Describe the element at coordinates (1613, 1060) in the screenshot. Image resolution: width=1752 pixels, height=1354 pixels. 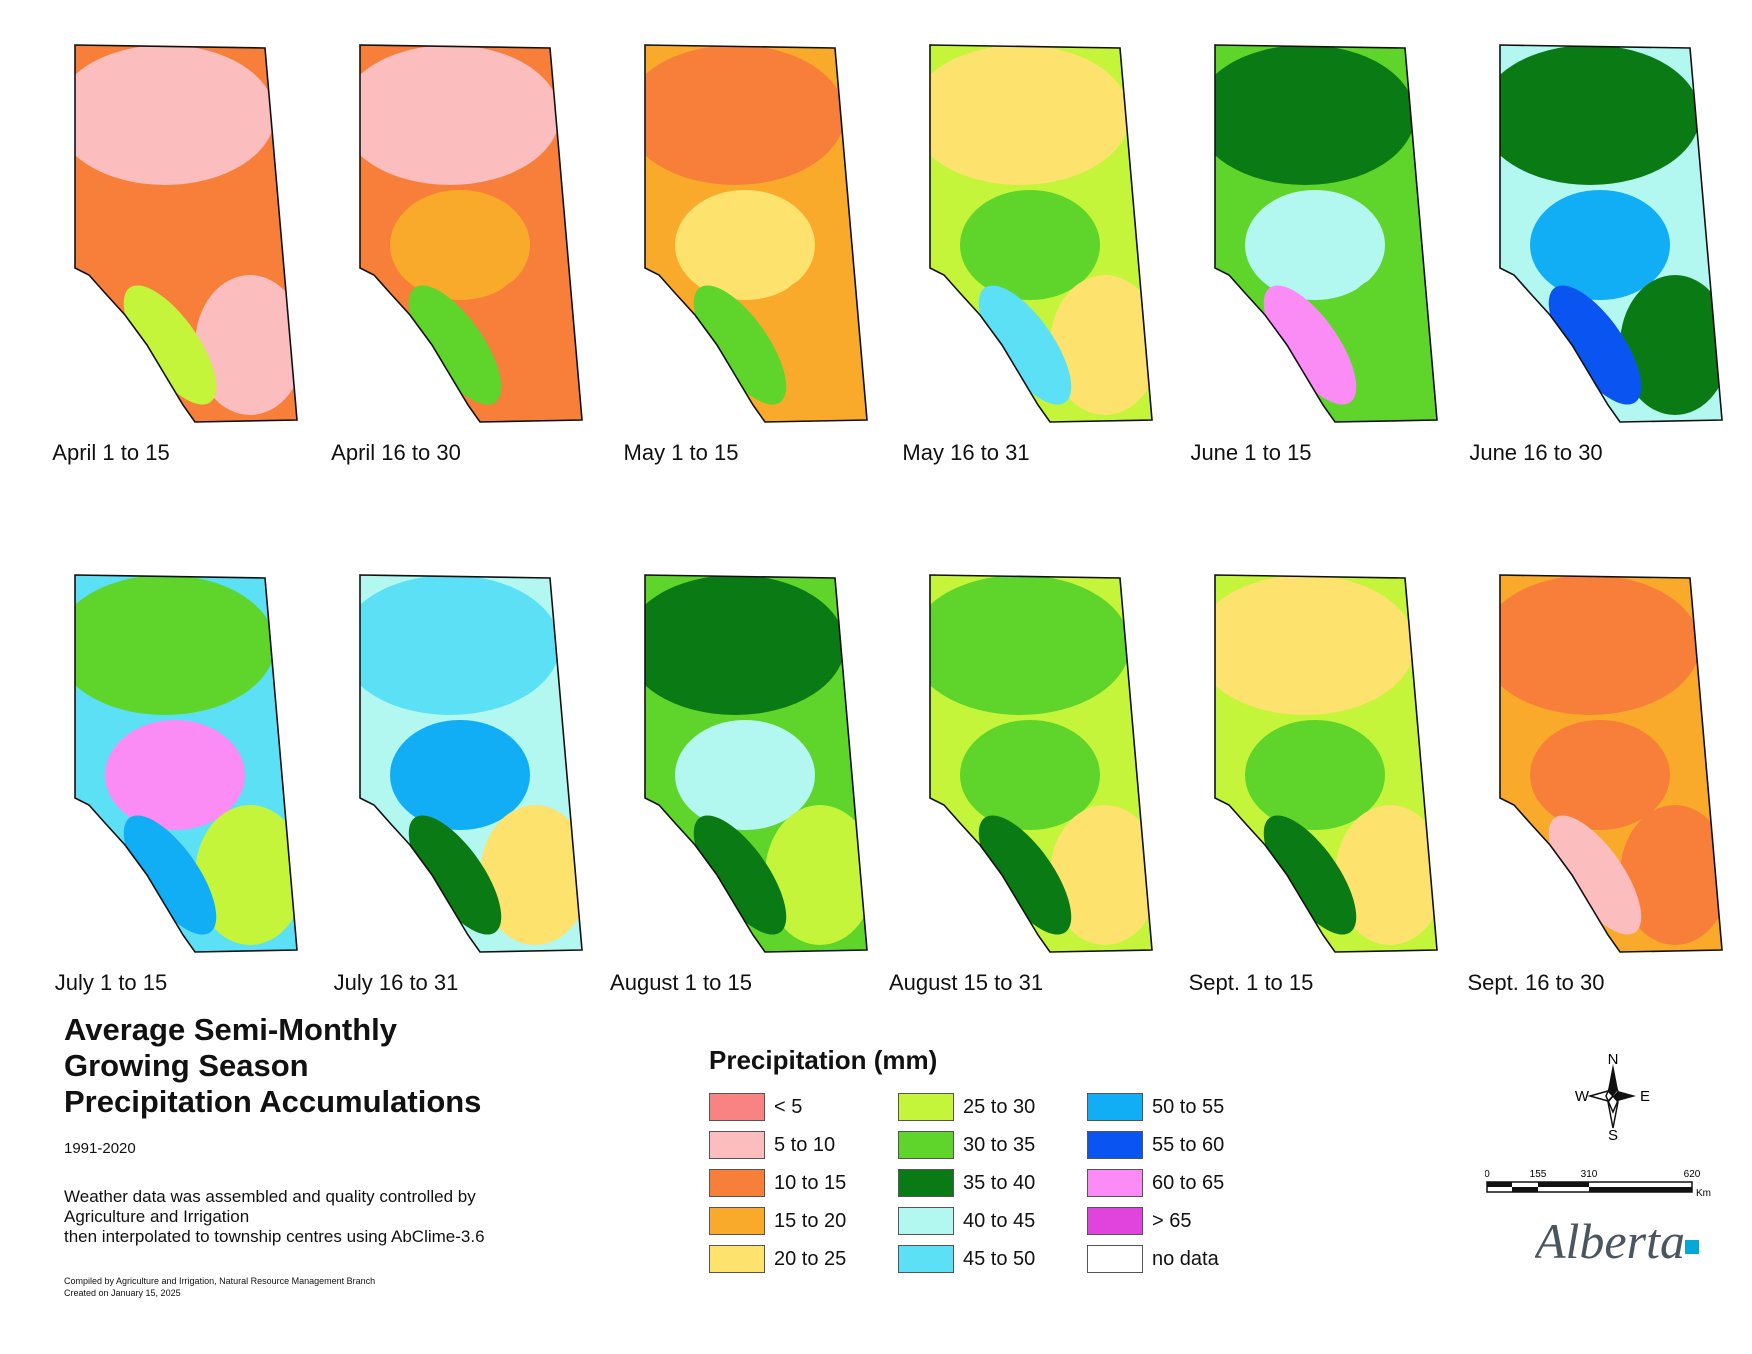
I see `compass-n: N` at that location.